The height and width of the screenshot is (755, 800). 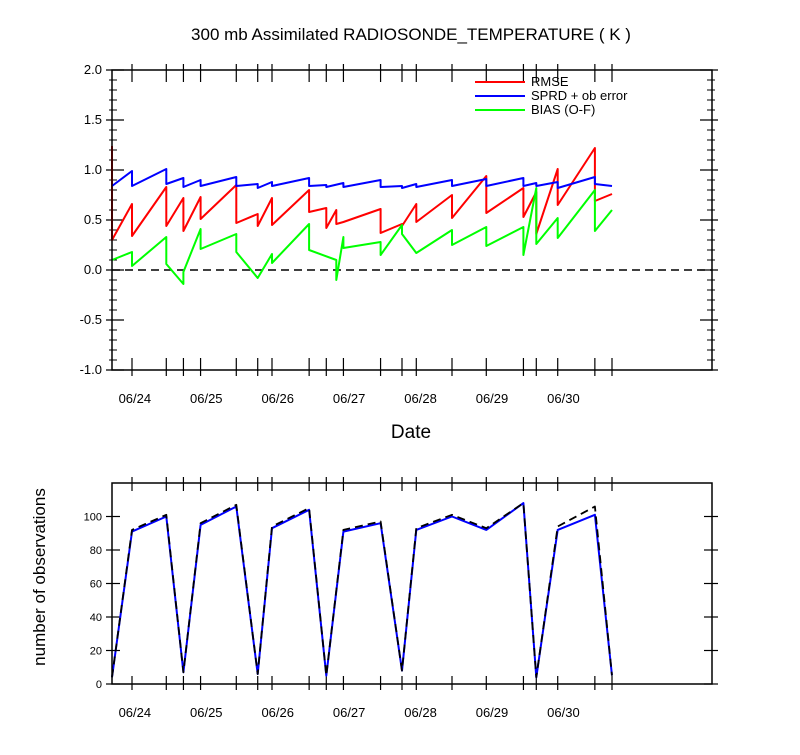 What do you see at coordinates (99, 685) in the screenshot?
I see `y-tick-label: 0` at bounding box center [99, 685].